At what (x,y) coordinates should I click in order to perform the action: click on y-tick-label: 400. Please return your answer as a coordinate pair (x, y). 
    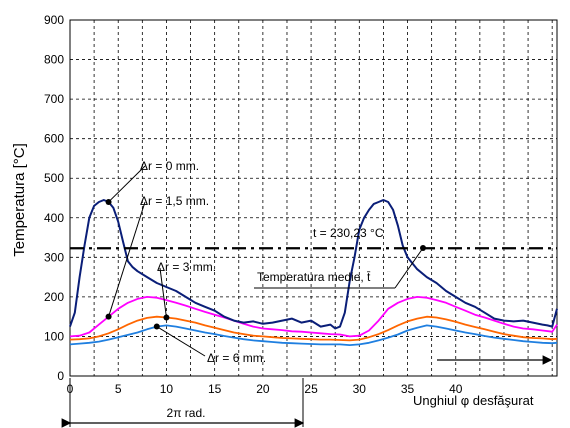
    Looking at the image, I should click on (54, 218).